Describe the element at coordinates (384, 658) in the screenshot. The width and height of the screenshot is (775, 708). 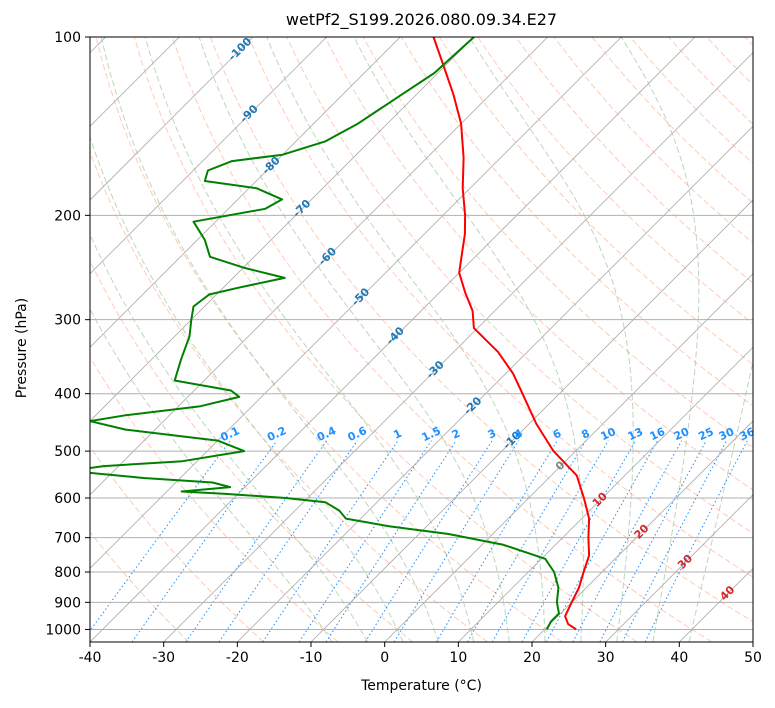
I see `x-tick-label: 0` at that location.